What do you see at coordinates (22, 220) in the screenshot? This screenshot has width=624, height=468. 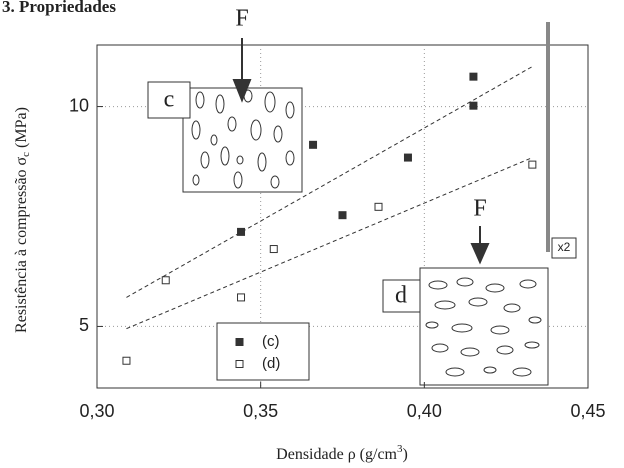 I see `y-axis-label: Resistência à compressão σc (MPa)` at bounding box center [22, 220].